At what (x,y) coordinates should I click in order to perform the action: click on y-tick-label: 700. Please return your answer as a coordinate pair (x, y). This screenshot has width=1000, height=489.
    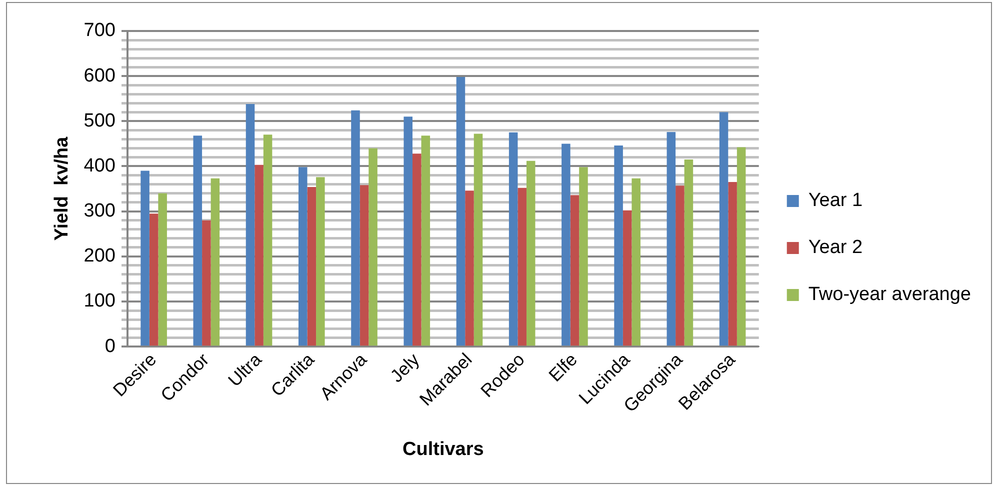
    Looking at the image, I should click on (100, 31).